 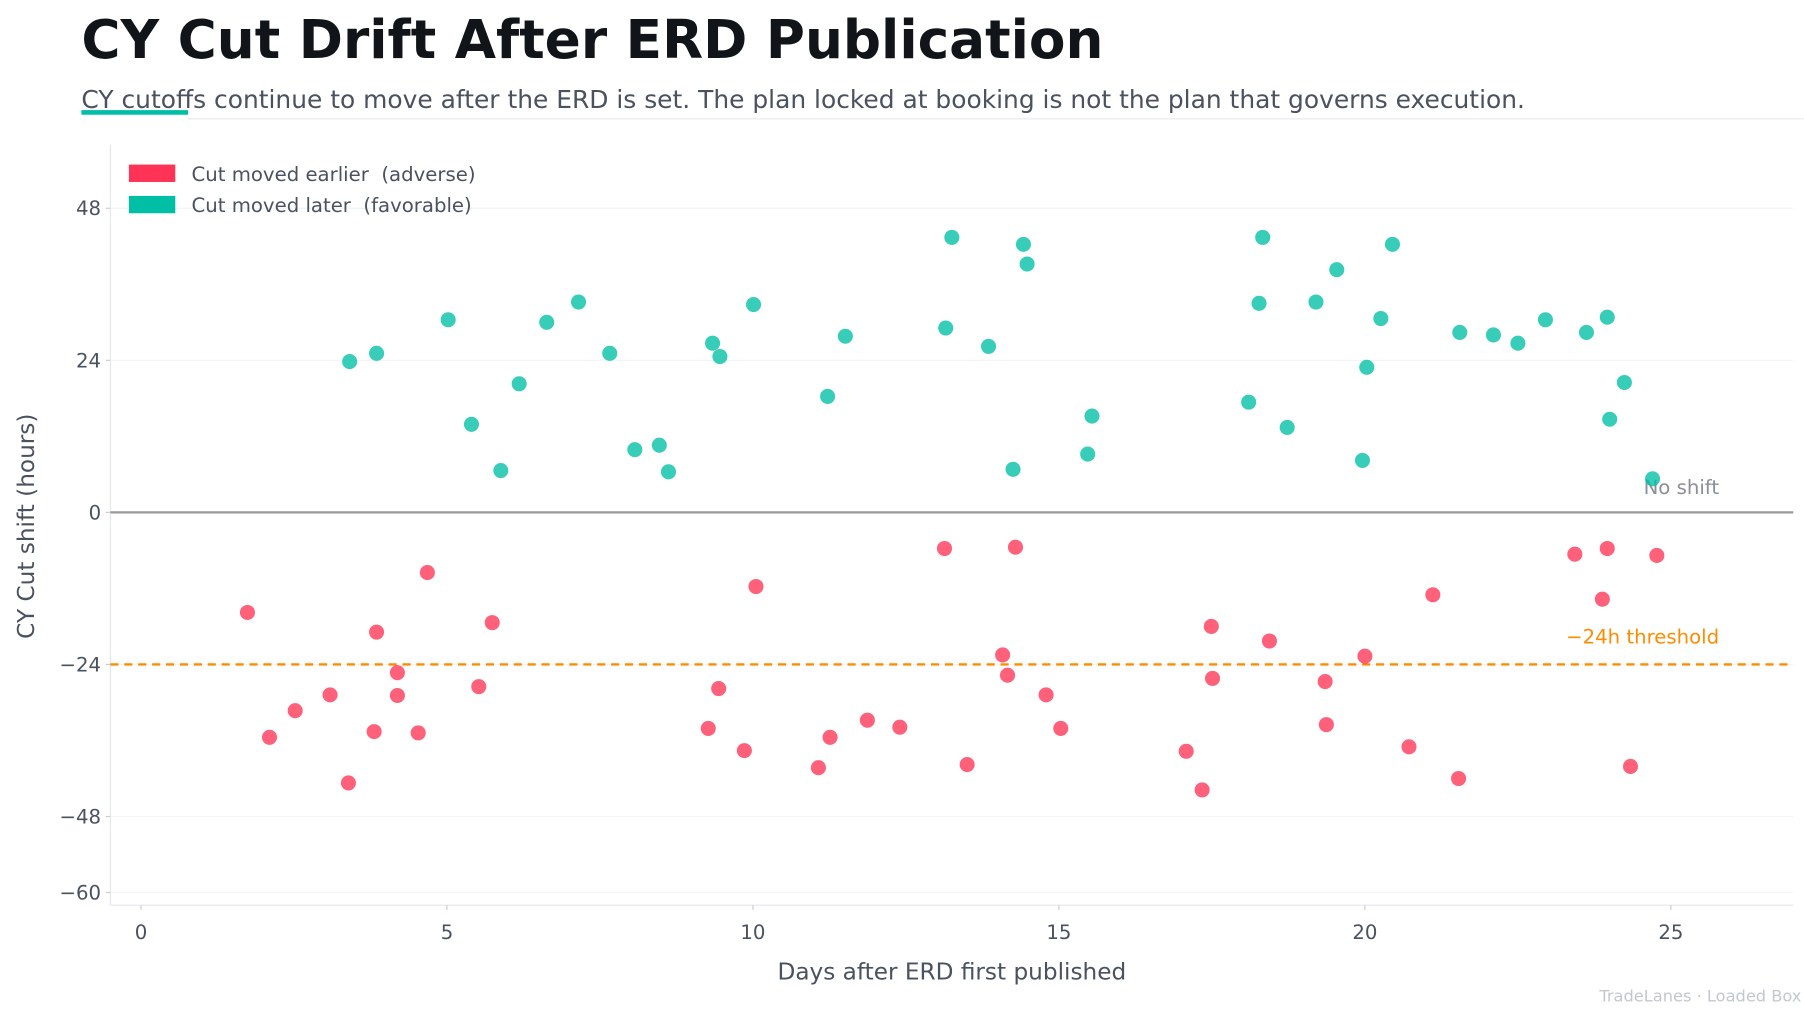 I want to click on x-tick-label: 0, so click(x=141, y=932).